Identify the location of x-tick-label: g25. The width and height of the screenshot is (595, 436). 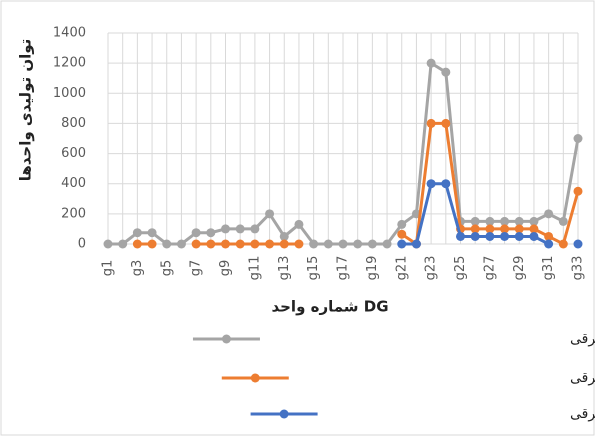
(460, 268).